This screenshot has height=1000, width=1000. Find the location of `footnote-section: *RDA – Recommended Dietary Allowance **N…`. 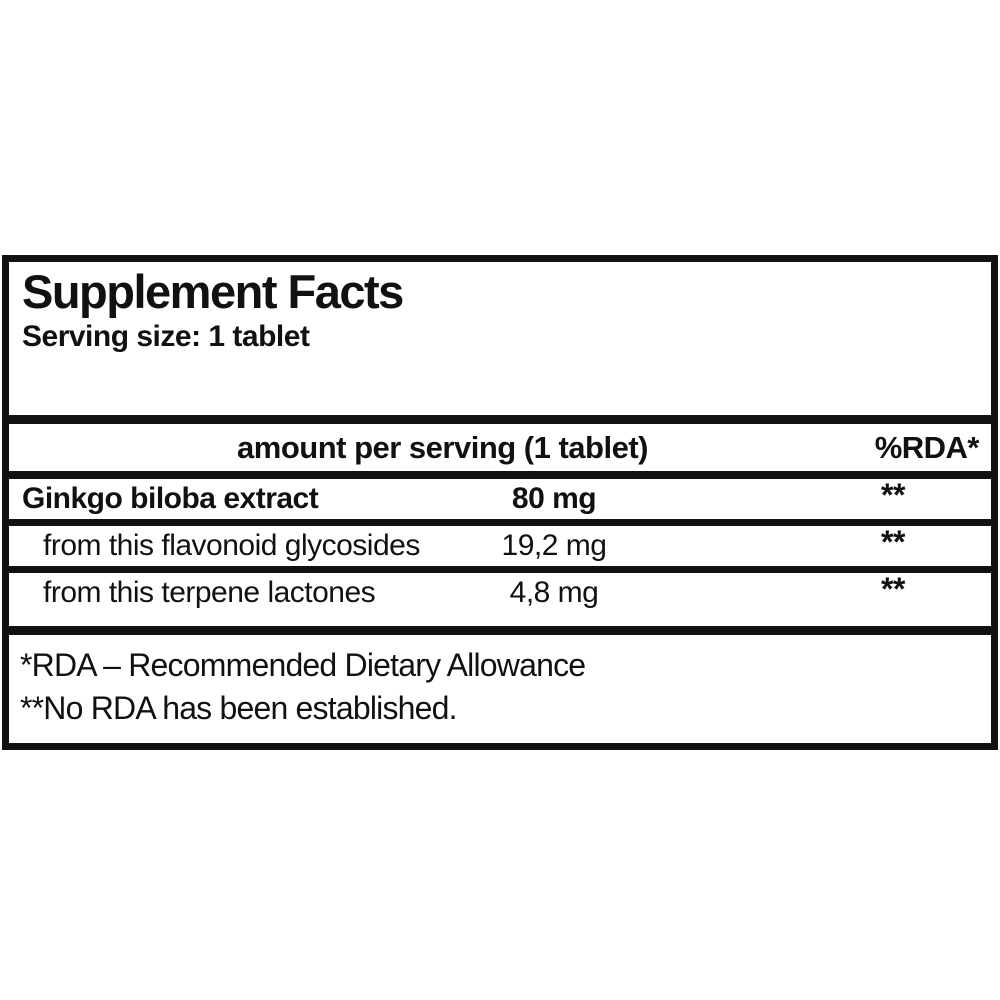

footnote-section: *RDA – Recommended Dietary Allowance **N… is located at coordinates (500, 689).